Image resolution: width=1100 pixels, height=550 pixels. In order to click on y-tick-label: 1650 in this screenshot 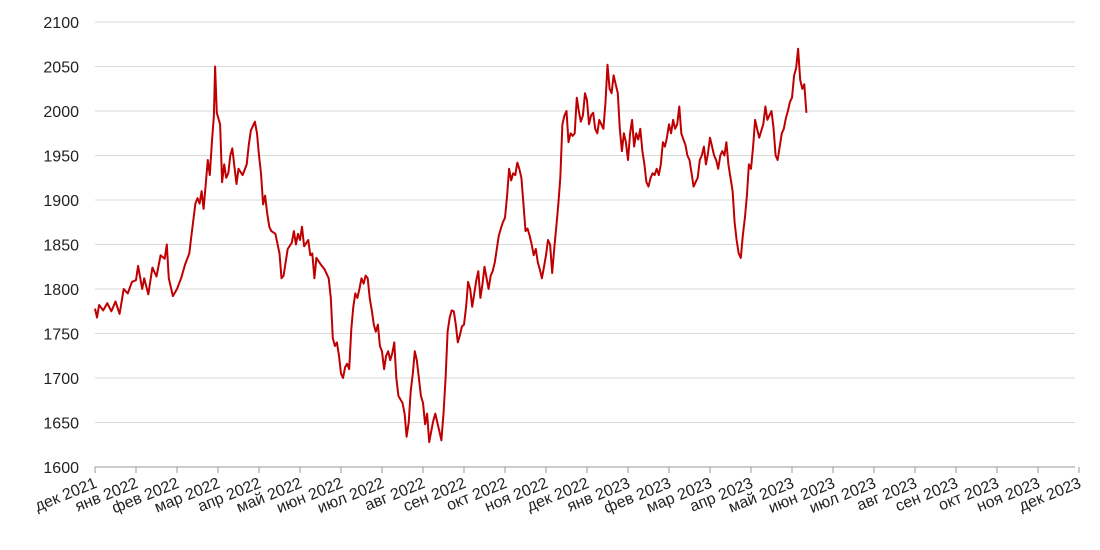, I will do `click(61, 424)`.